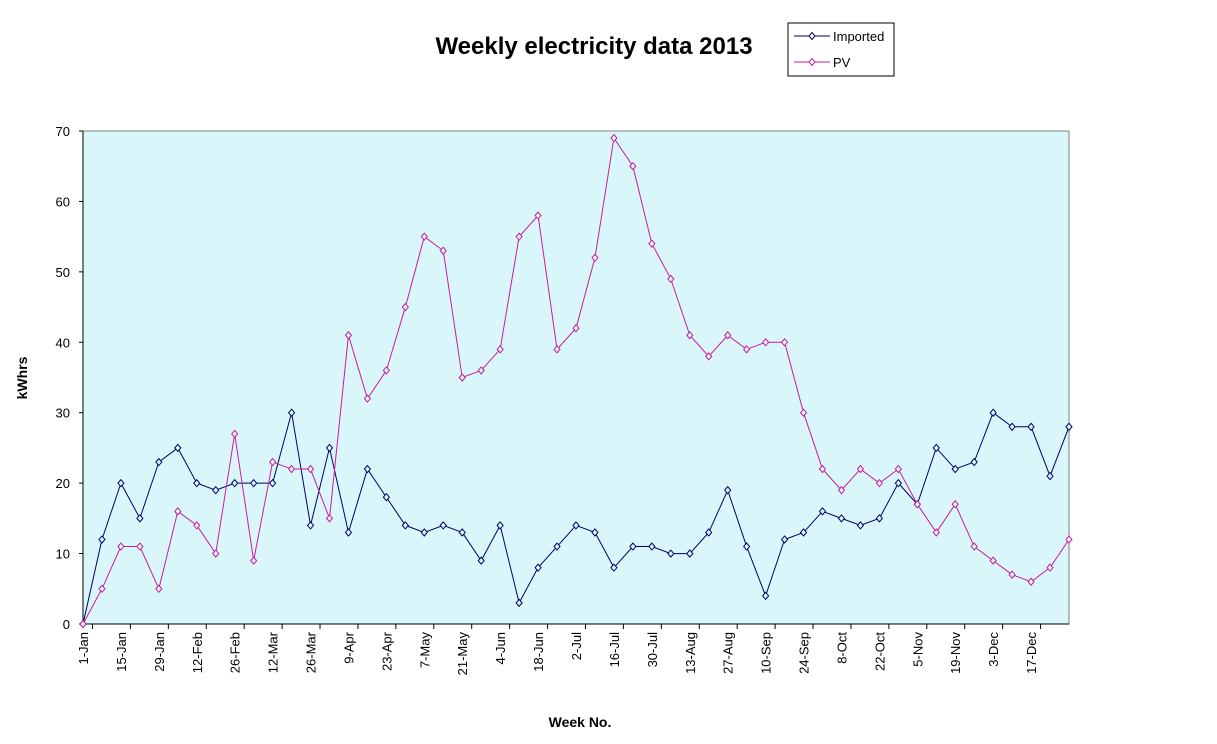 The image size is (1217, 744). What do you see at coordinates (858, 36) in the screenshot?
I see `legend-label: Imported` at bounding box center [858, 36].